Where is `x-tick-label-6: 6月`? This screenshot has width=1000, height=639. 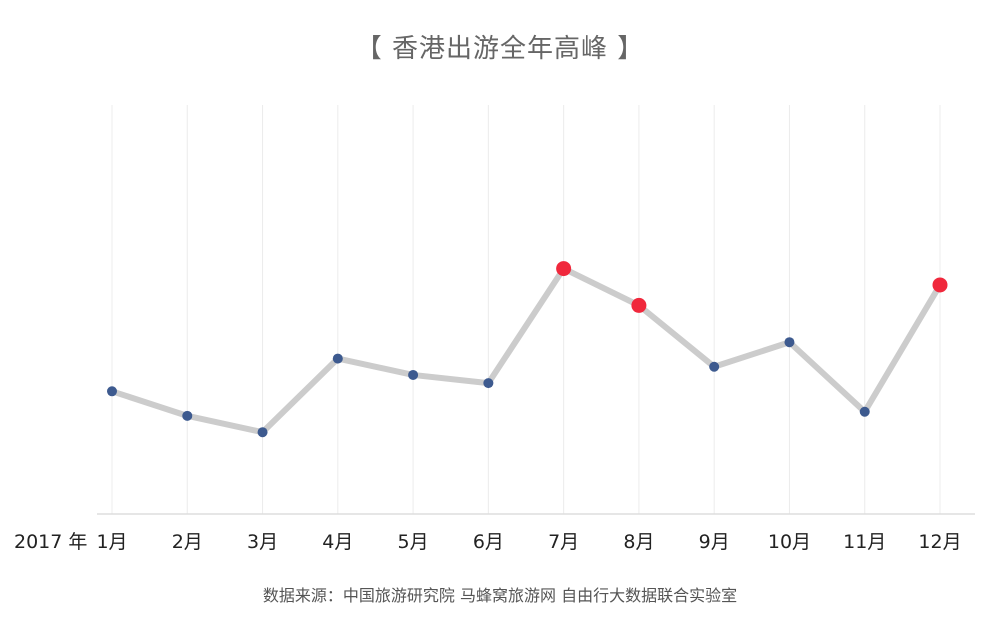 x-tick-label-6: 6月 is located at coordinates (488, 542).